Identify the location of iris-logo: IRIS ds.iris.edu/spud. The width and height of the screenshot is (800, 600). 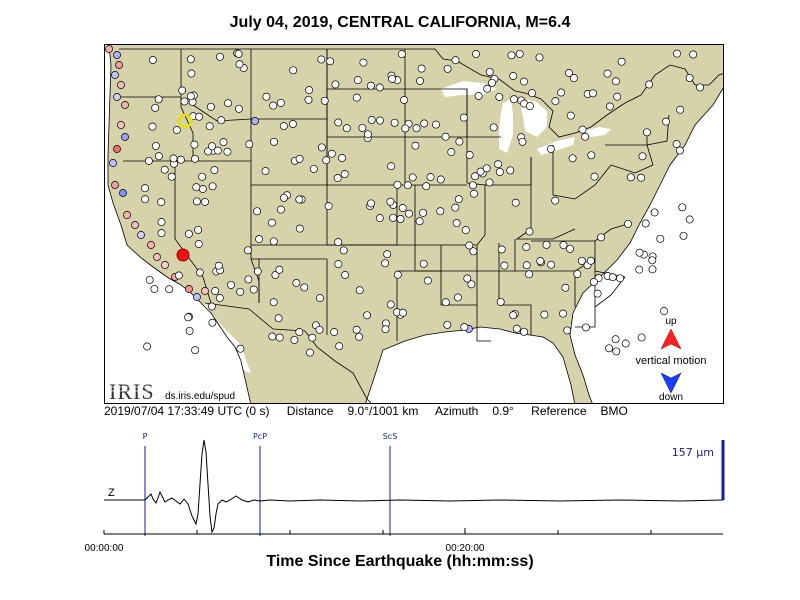
(172, 391).